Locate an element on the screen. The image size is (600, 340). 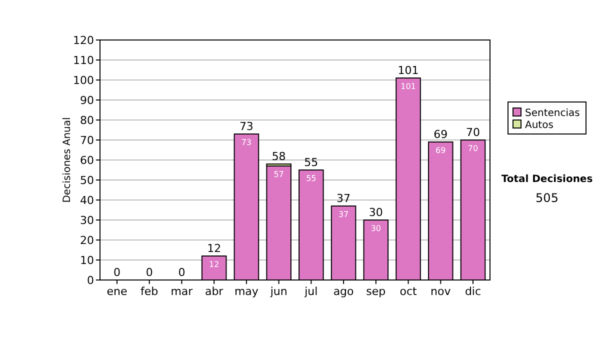
data-label: 70 is located at coordinates (473, 148).